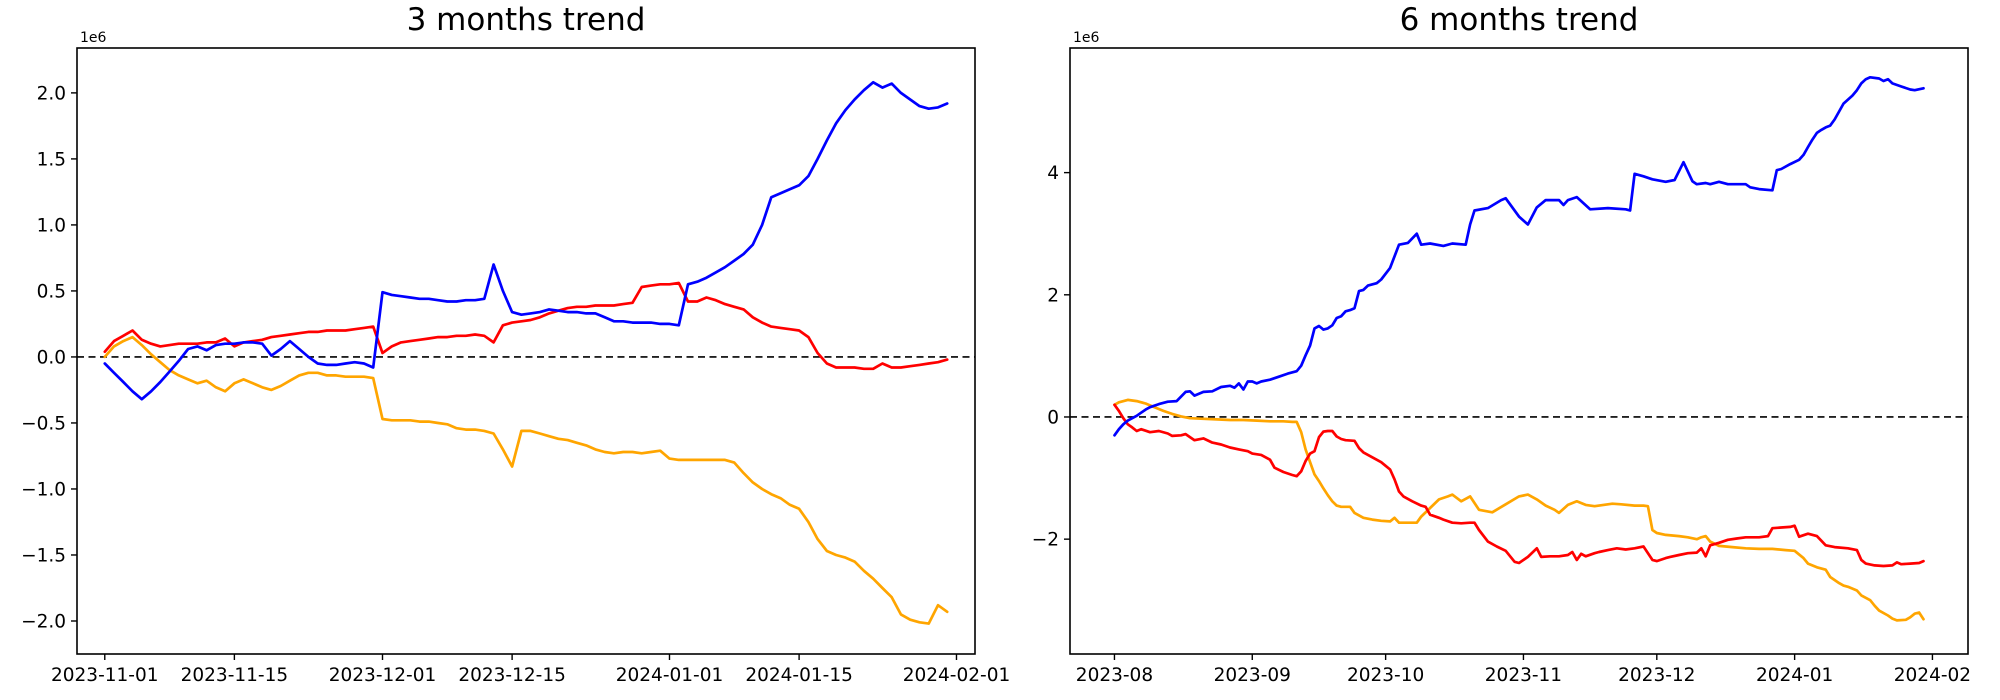 This screenshot has height=700, width=2000. I want to click on y-tick-label: 2, so click(1053, 295).